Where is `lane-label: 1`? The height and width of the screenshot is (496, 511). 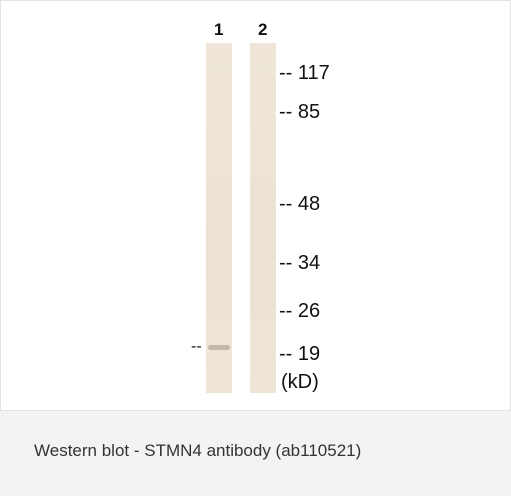
lane-label: 1 is located at coordinates (219, 29).